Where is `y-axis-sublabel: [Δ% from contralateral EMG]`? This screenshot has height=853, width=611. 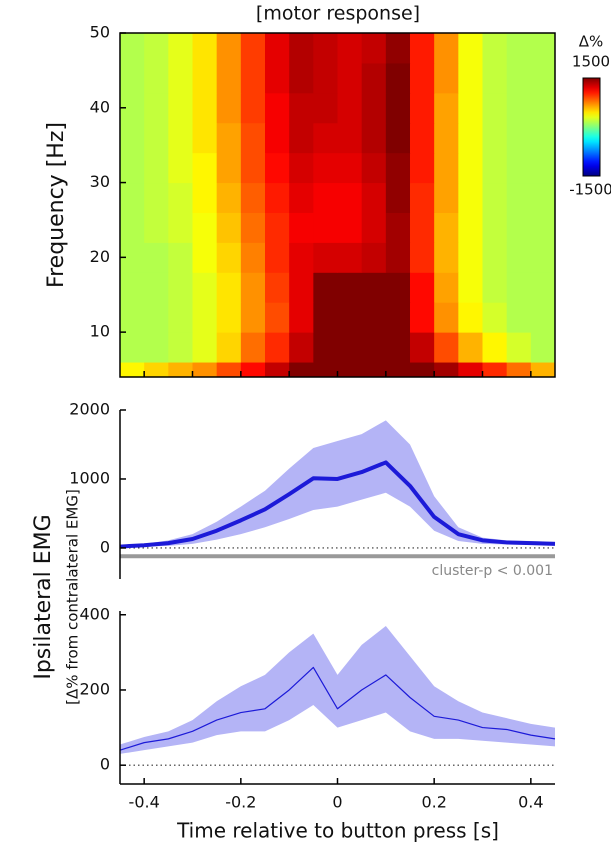
y-axis-sublabel: [Δ% from contralateral EMG] is located at coordinates (73, 597).